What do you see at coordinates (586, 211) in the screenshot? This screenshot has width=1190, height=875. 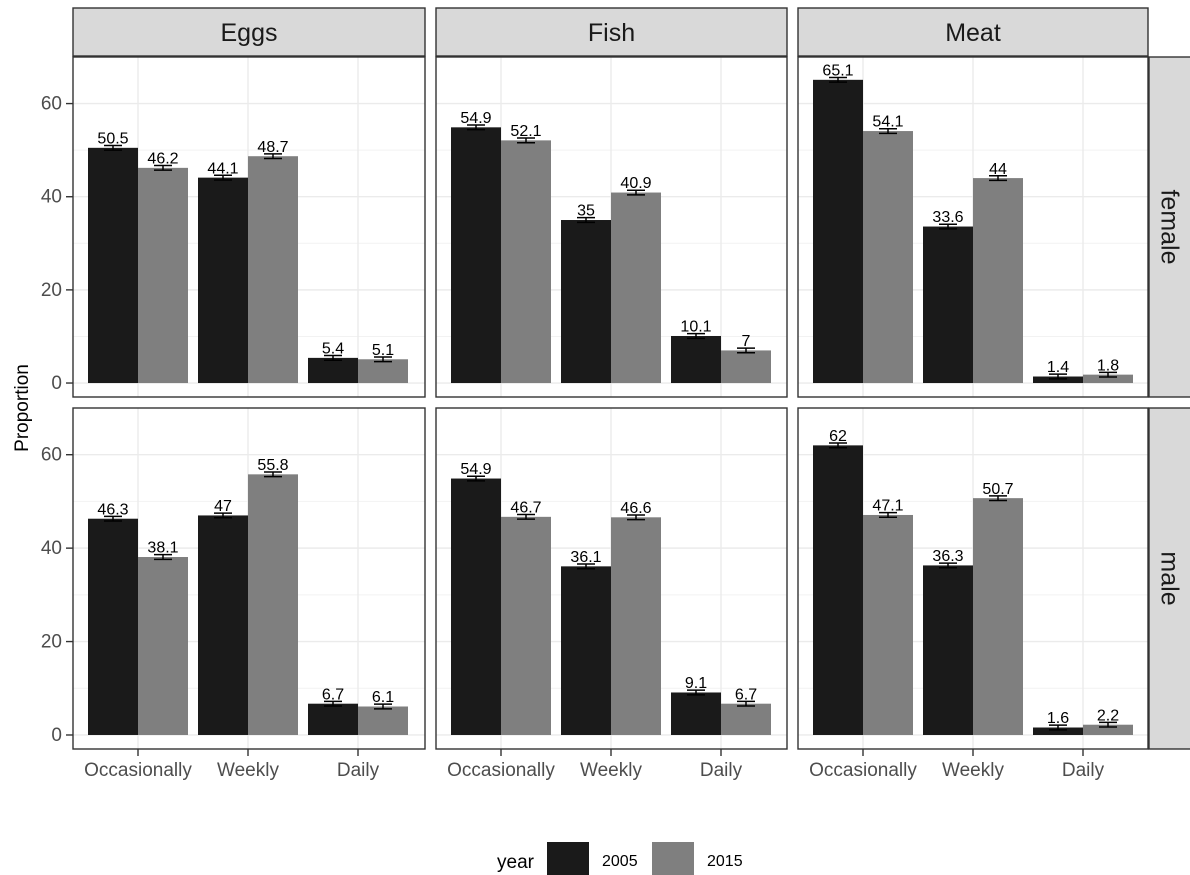 I see `data-label: 35` at bounding box center [586, 211].